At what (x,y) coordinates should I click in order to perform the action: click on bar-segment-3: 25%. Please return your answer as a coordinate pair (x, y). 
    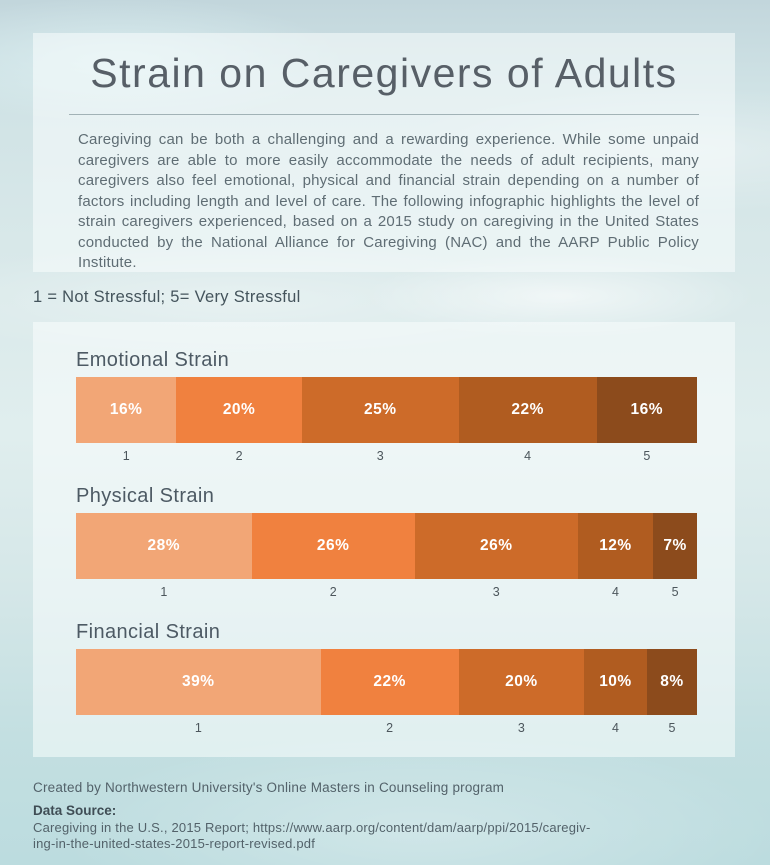
    Looking at the image, I should click on (380, 410).